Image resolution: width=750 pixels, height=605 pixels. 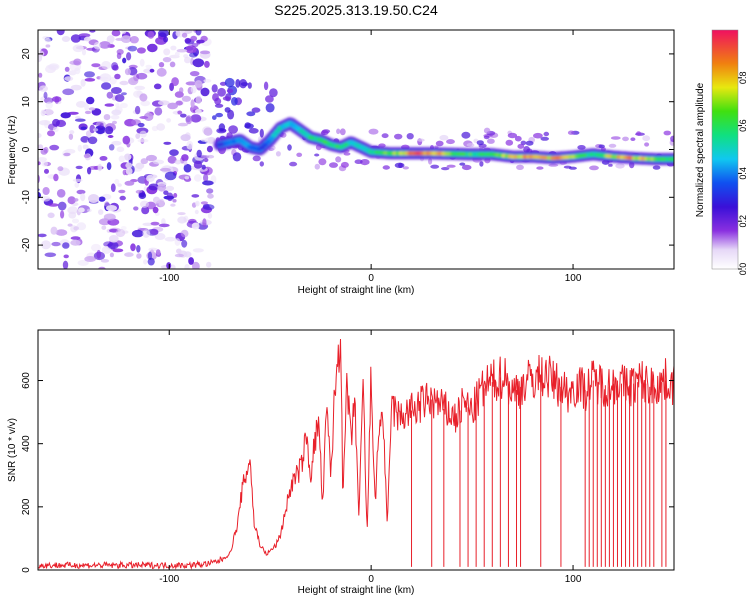 I want to click on x-tick-label: 100, so click(x=573, y=278).